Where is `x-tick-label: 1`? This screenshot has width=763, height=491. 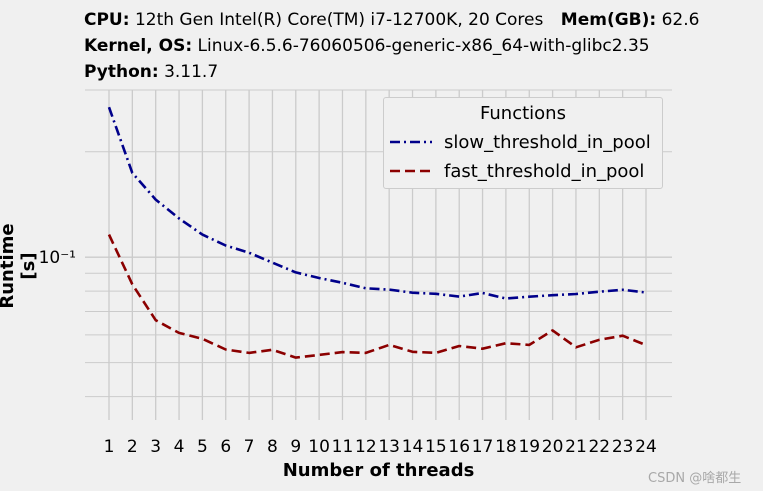 x-tick-label: 1 is located at coordinates (109, 447).